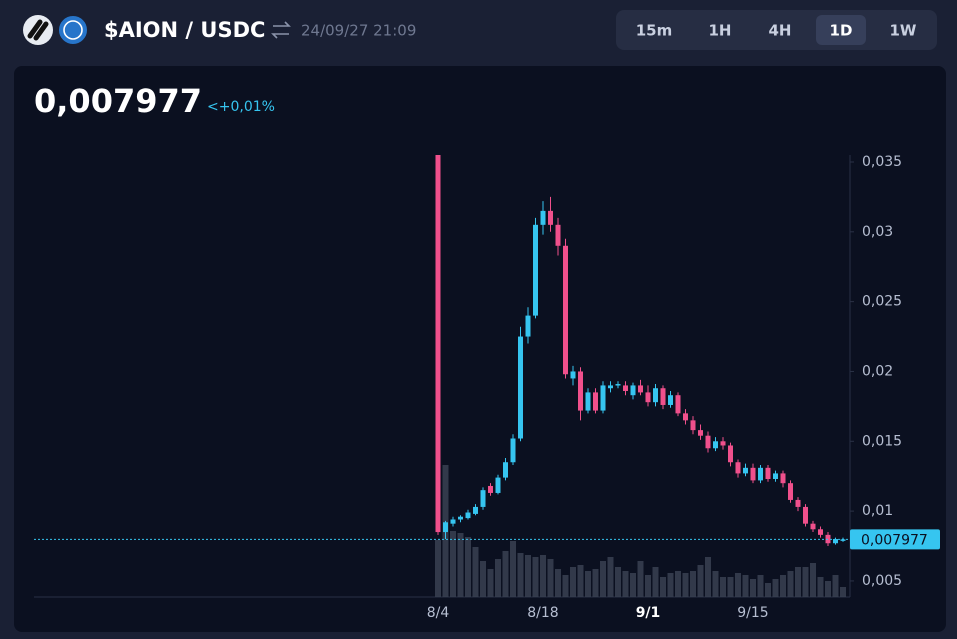 This screenshot has width=957, height=639. I want to click on last-price-label: 0,007977, so click(894, 540).